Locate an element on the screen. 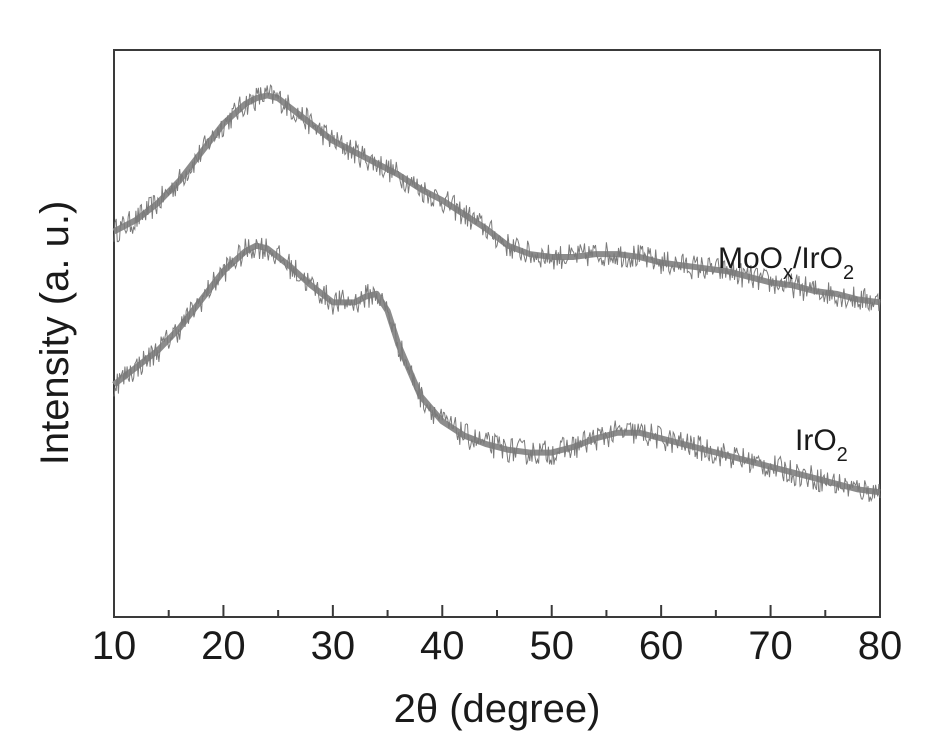 Image resolution: width=926 pixels, height=753 pixels. x-tick-label-80: 80 is located at coordinates (880, 646).